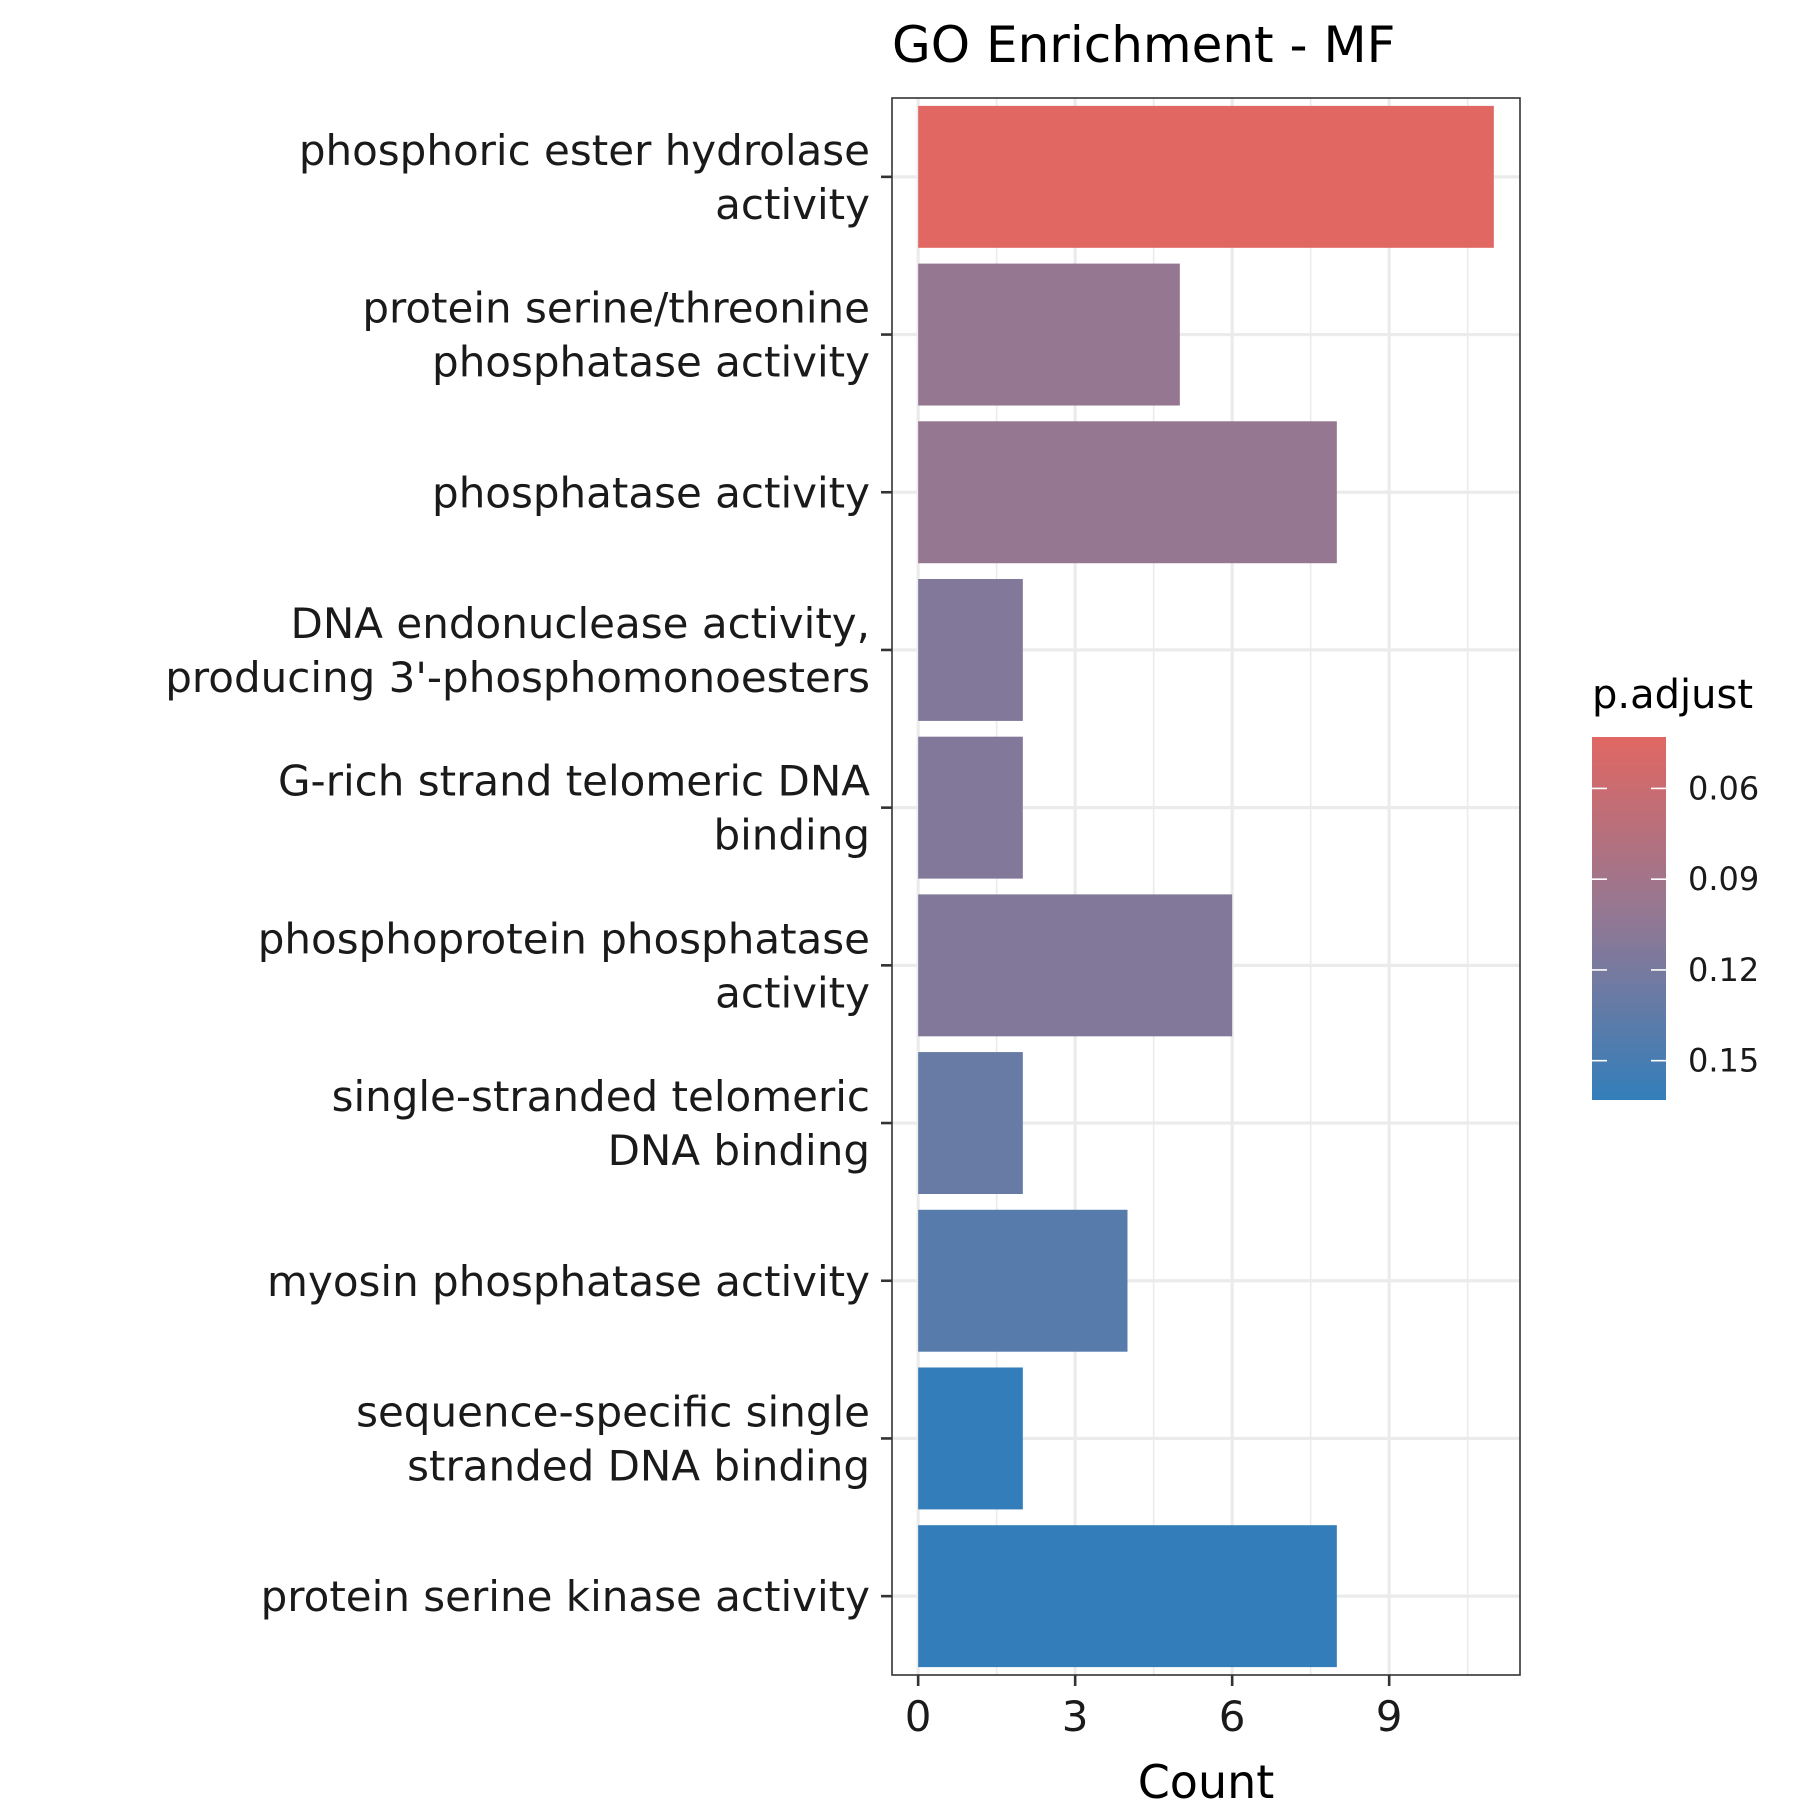 This screenshot has height=1800, width=1800. I want to click on y-tick-label: single-stranded telomeric DNA binding, so click(601, 1123).